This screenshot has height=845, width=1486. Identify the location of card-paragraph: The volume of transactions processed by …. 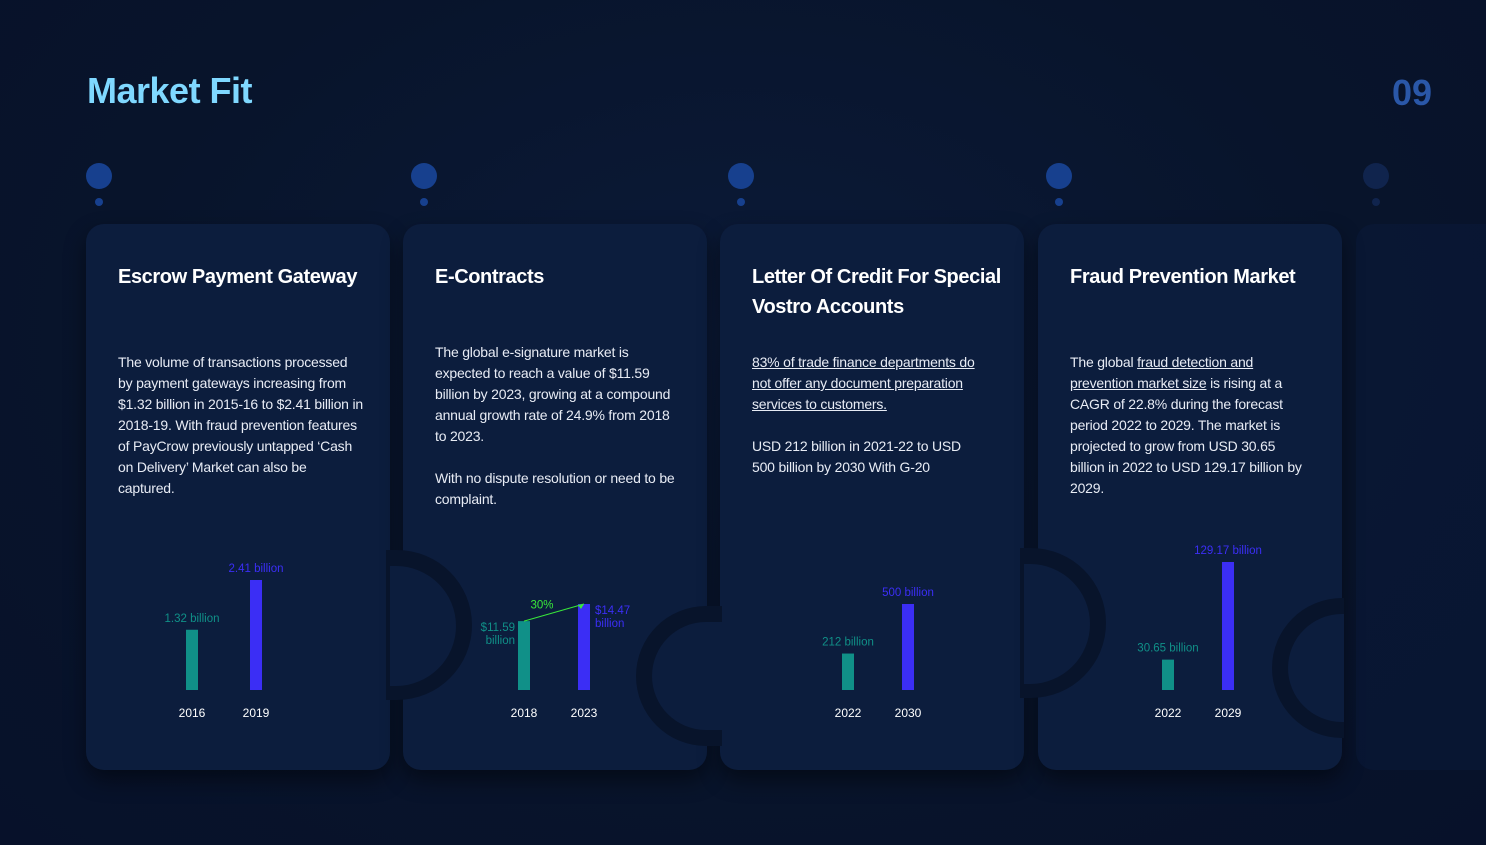
(240, 425).